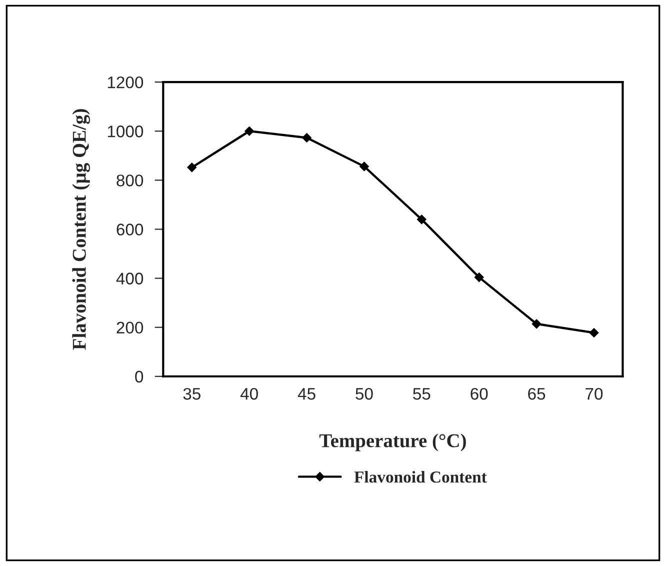 The image size is (666, 566). What do you see at coordinates (191, 394) in the screenshot?
I see `x-tick-label: 35` at bounding box center [191, 394].